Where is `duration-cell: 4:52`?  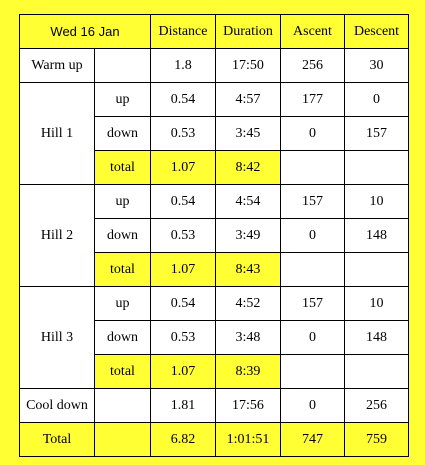
duration-cell: 4:52 is located at coordinates (248, 303).